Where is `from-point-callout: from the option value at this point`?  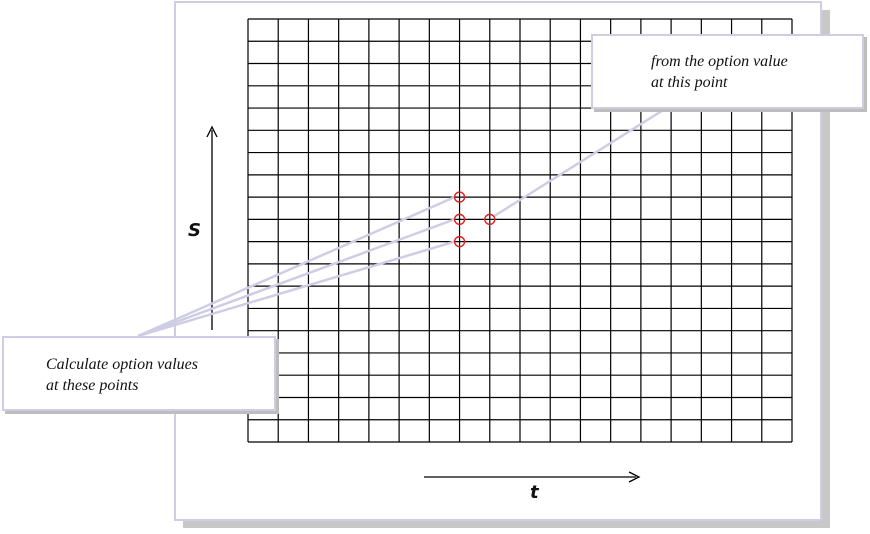 from-point-callout: from the option value at this point is located at coordinates (727, 71).